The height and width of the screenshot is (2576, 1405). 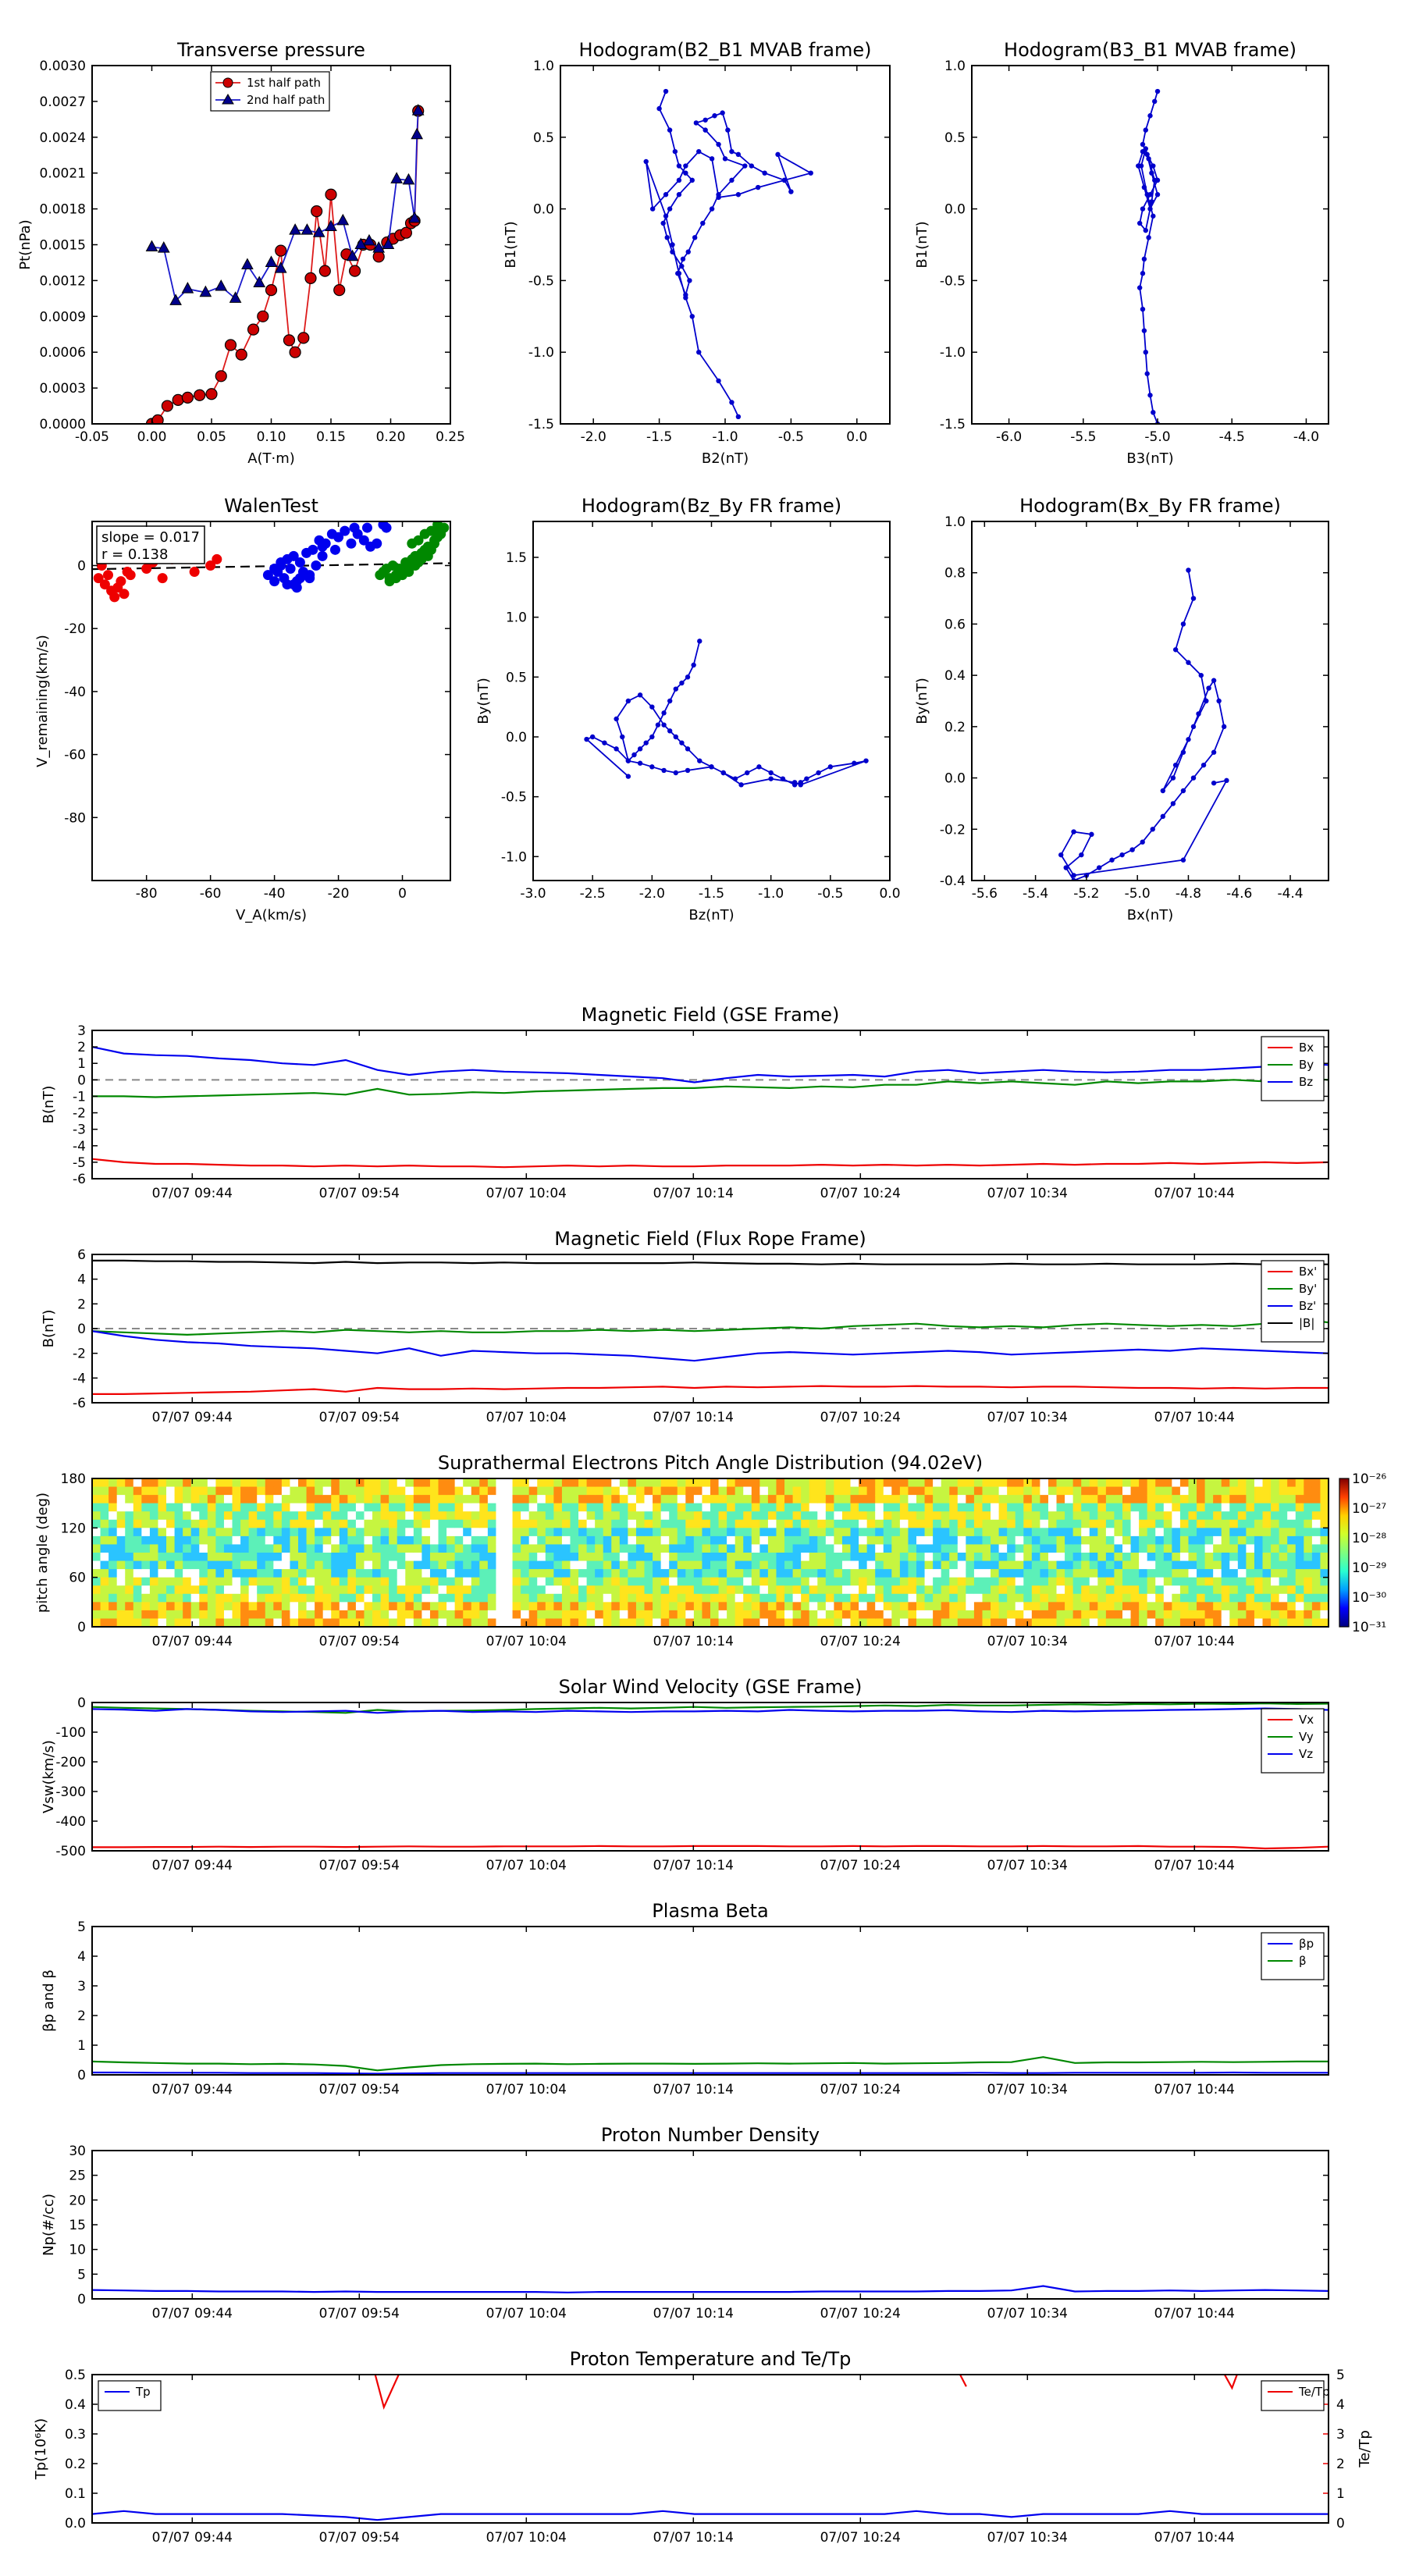 I want to click on y-tick-label: 0.6, so click(x=955, y=624).